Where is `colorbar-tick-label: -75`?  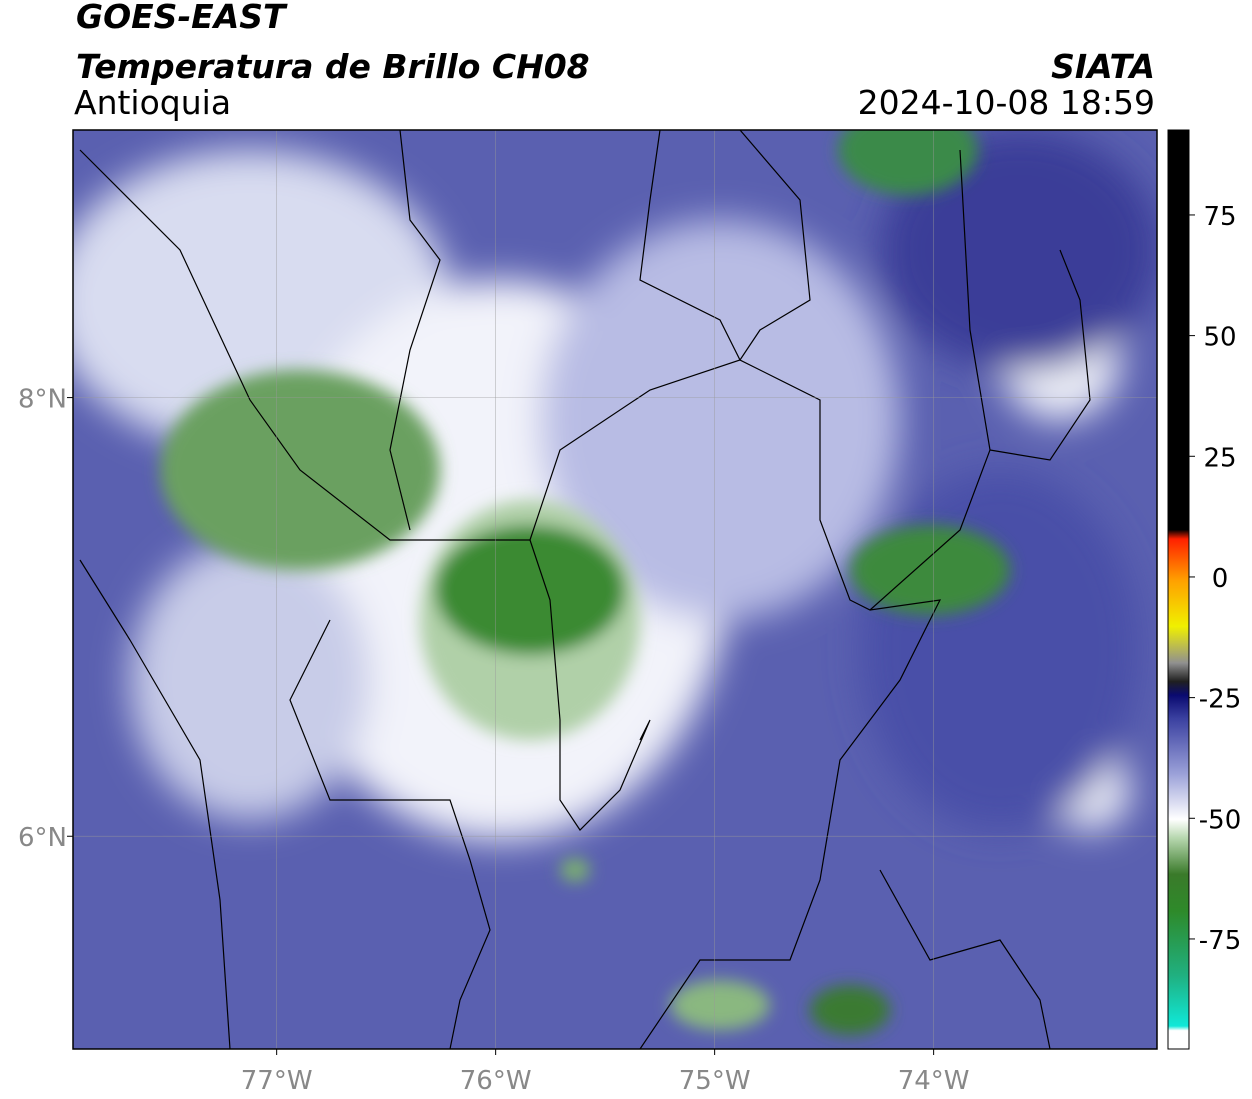 colorbar-tick-label: -75 is located at coordinates (1220, 941).